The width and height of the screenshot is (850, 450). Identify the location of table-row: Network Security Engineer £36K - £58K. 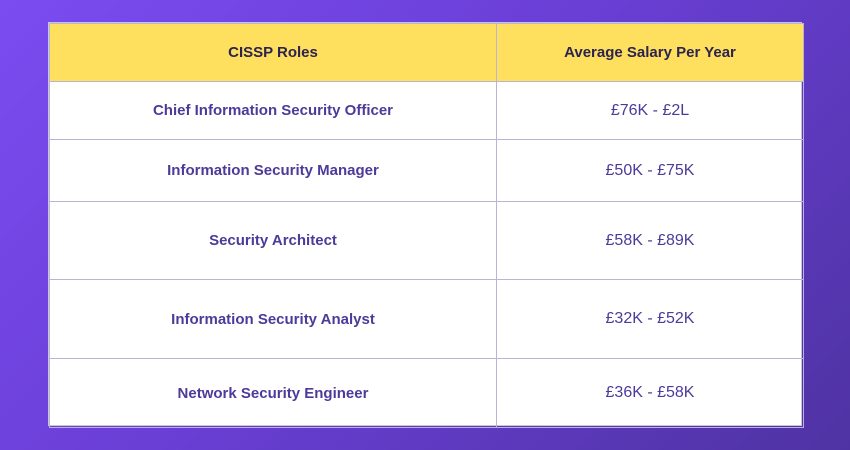
(426, 393).